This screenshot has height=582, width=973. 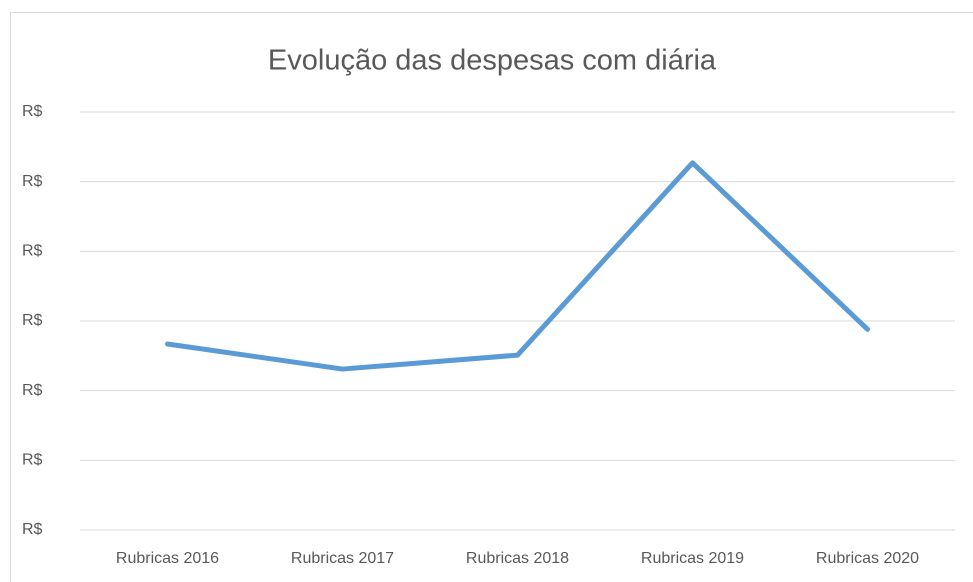 What do you see at coordinates (167, 558) in the screenshot?
I see `x-tick-label: Rubricas 2016` at bounding box center [167, 558].